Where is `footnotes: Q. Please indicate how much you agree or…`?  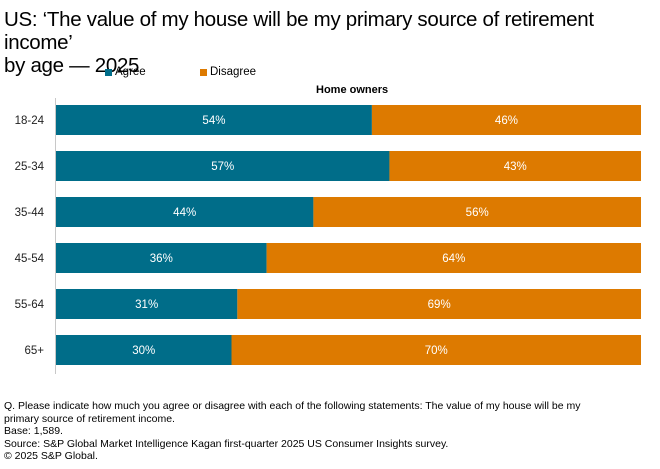 footnotes: Q. Please indicate how much you agree or… is located at coordinates (292, 431).